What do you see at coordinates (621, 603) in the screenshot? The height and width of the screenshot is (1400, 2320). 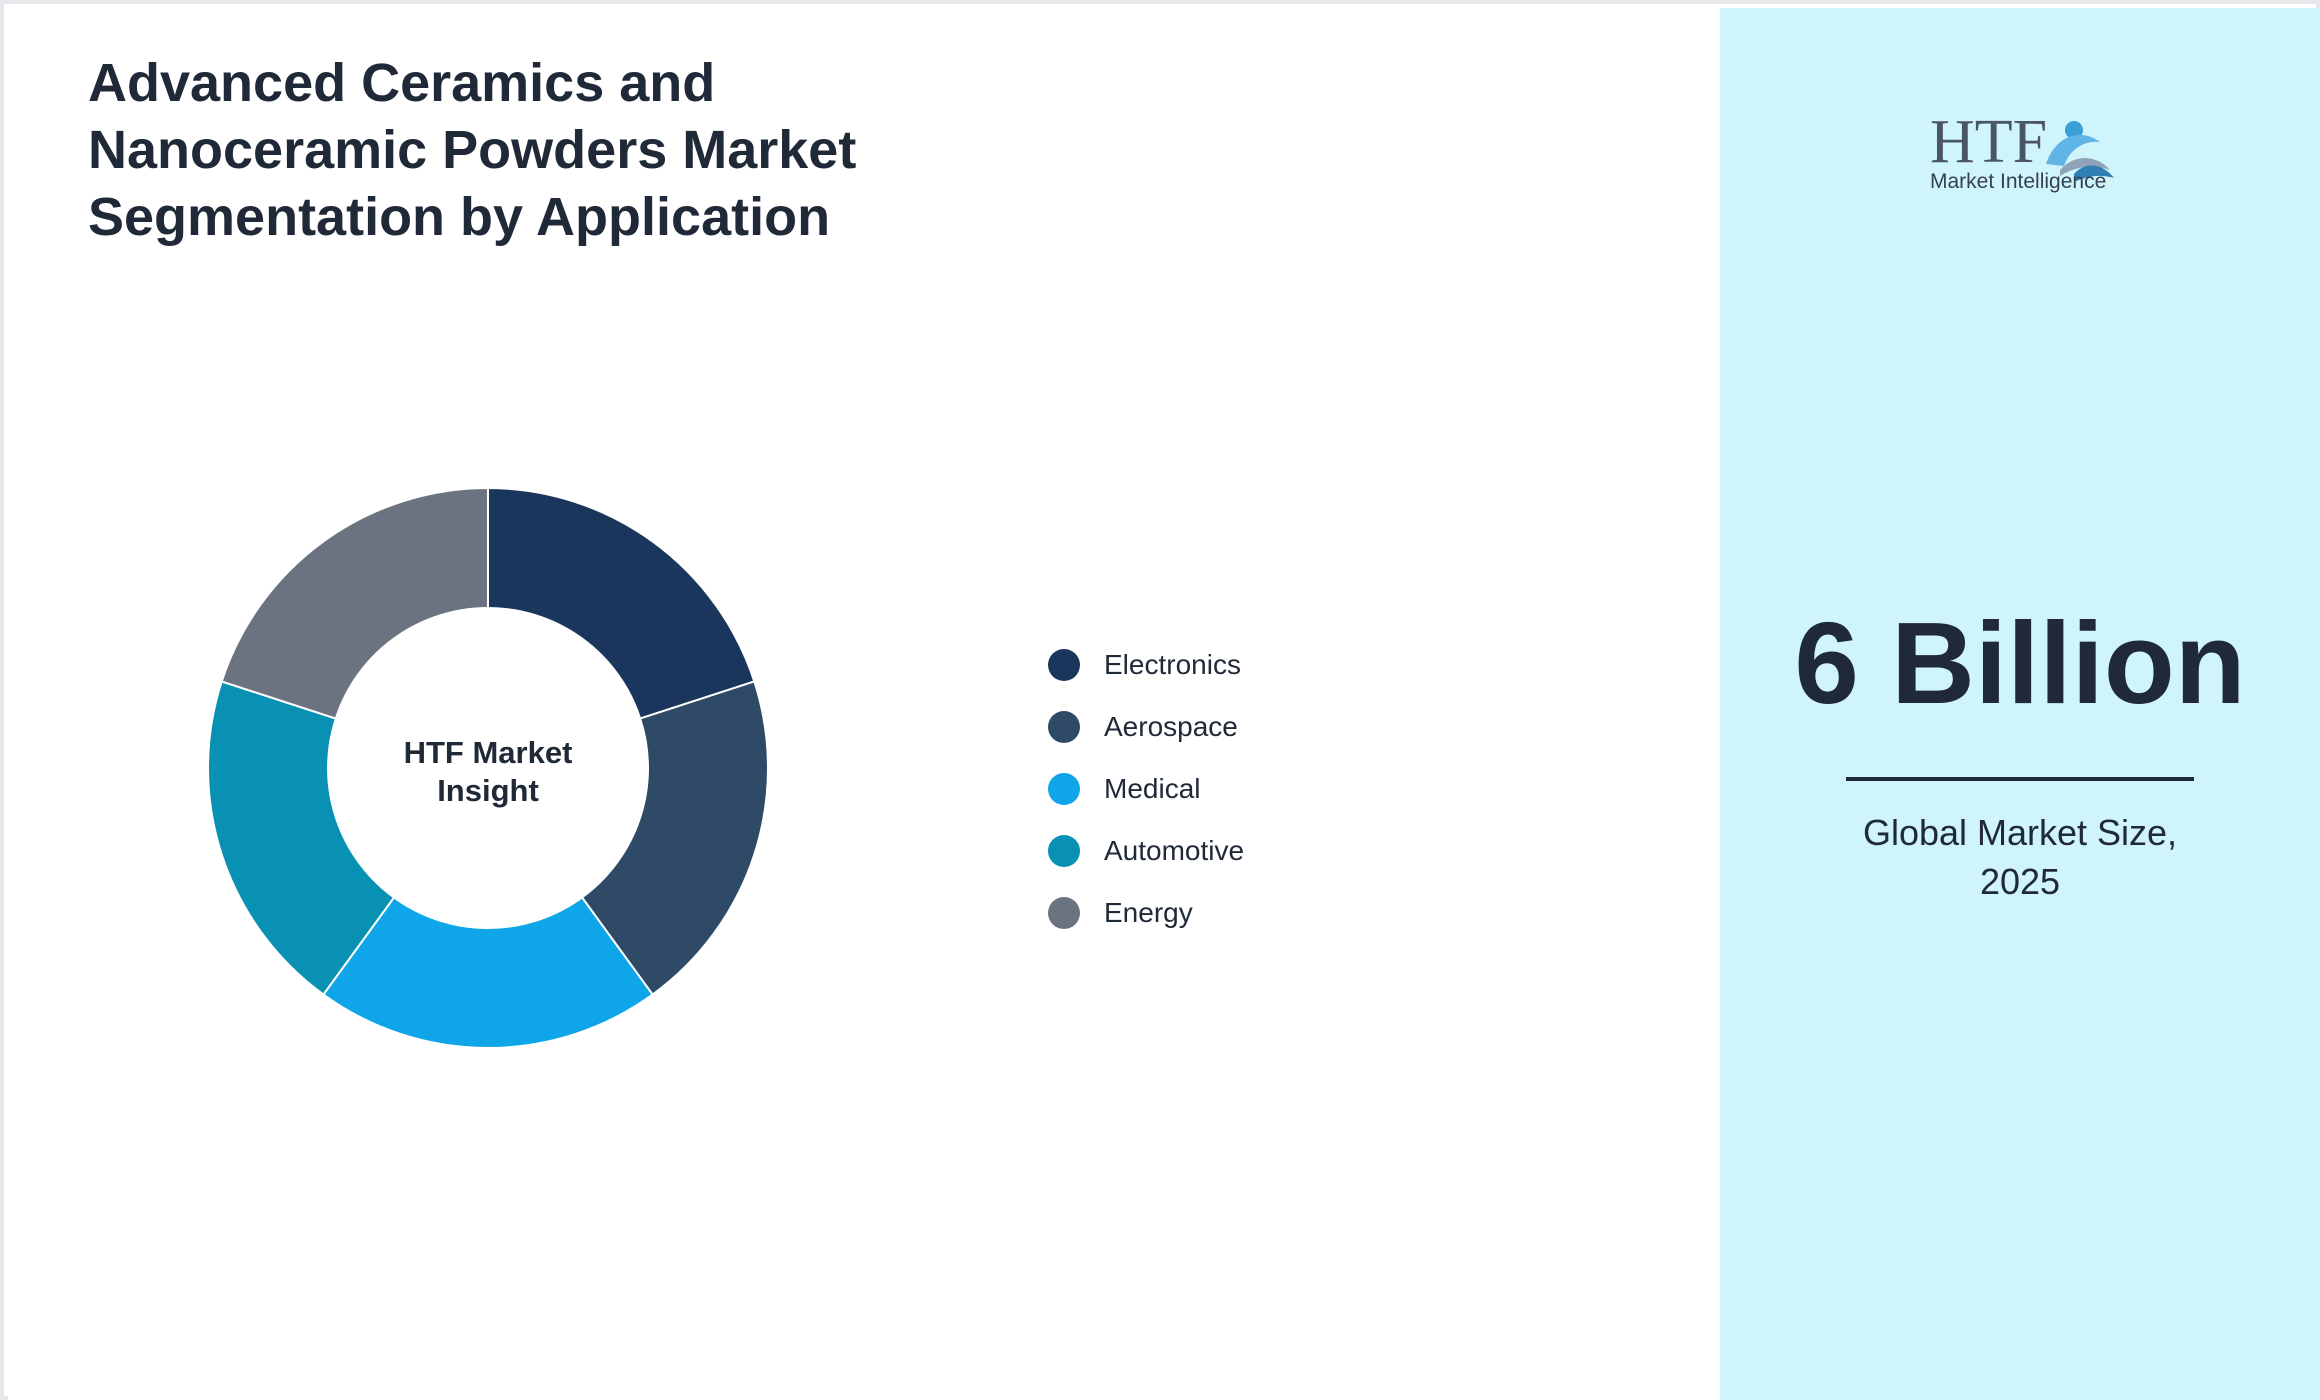 I see `donut-slice-electronics` at bounding box center [621, 603].